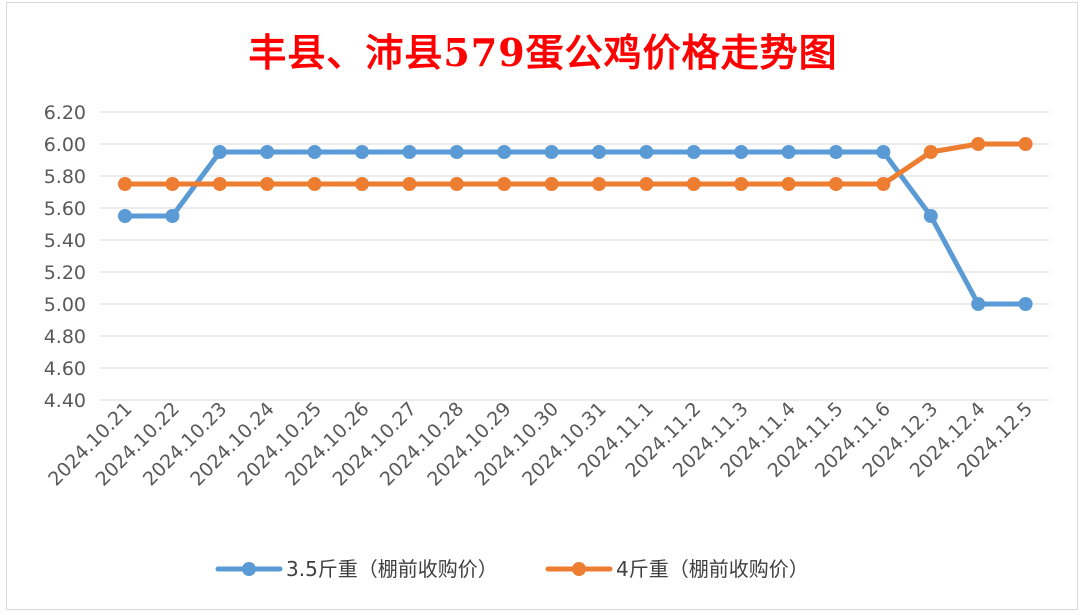 The width and height of the screenshot is (1086, 615). What do you see at coordinates (543, 52) in the screenshot?
I see `chart-title: 丰县、沛县579蛋公鸡价格走势图` at bounding box center [543, 52].